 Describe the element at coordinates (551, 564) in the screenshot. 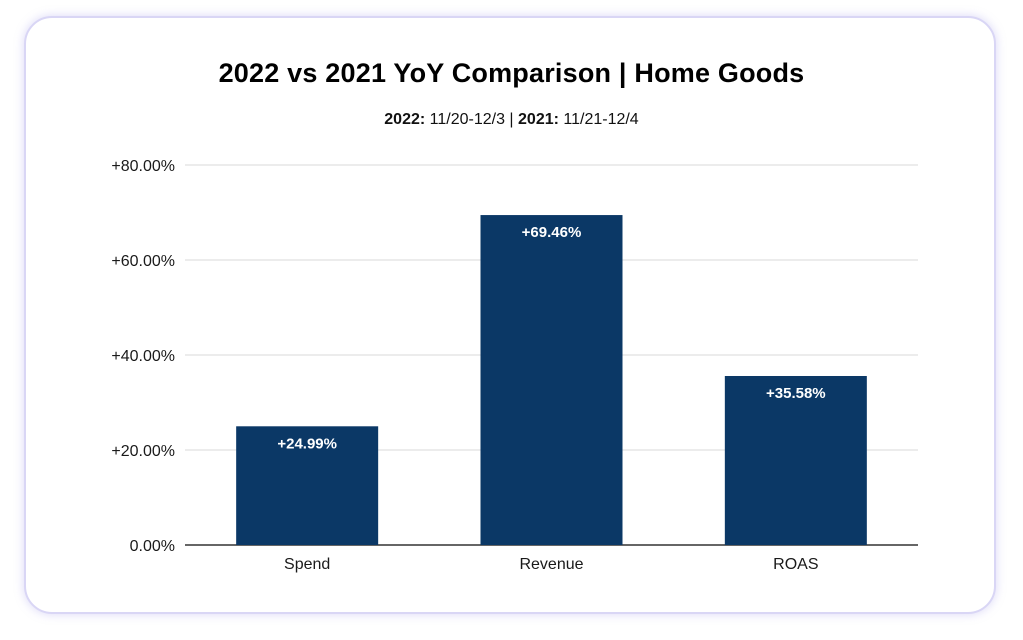

I see `x-category-label: Revenue` at that location.